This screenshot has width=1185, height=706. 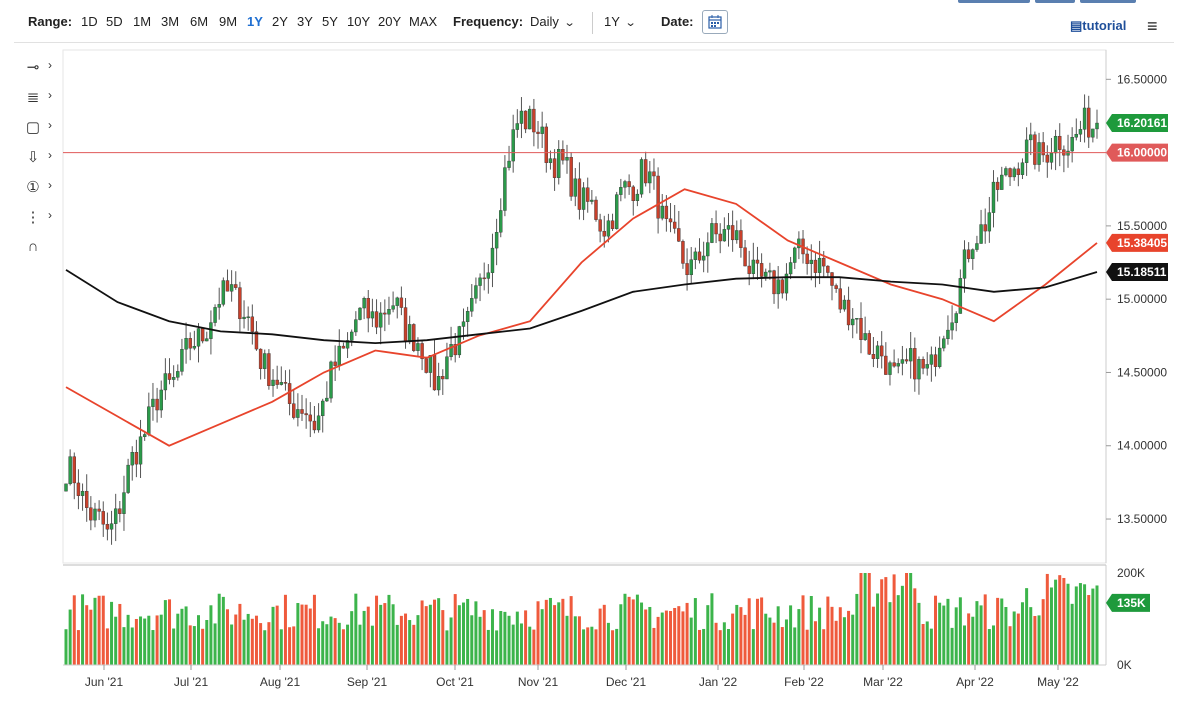 I want to click on tool-annotation: ① ›, so click(x=40, y=190).